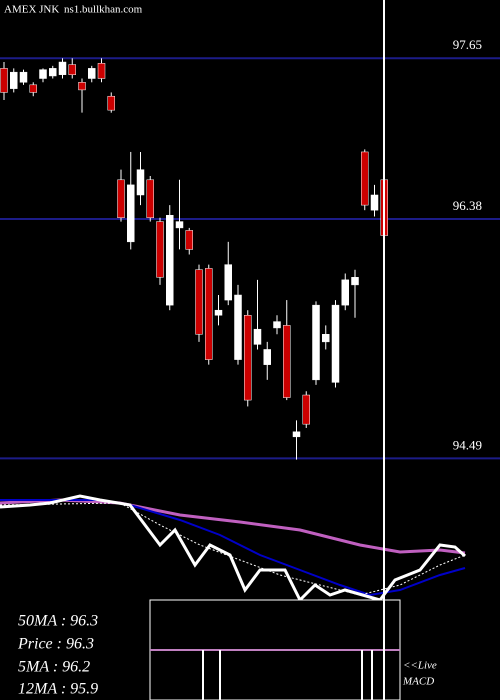 Image resolution: width=500 pixels, height=700 pixels. What do you see at coordinates (31, 10) in the screenshot?
I see `symbol: AMEX JNK` at bounding box center [31, 10].